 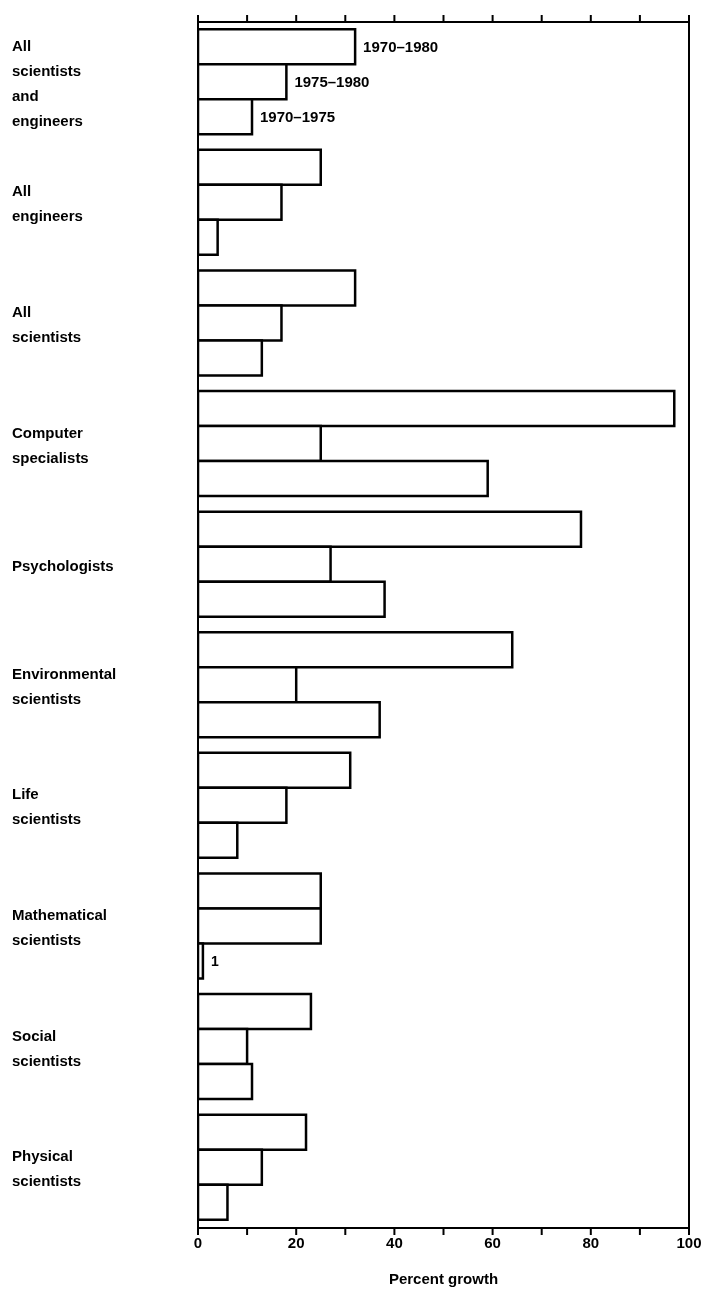 I want to click on x-tick-label: 0, so click(x=198, y=1242).